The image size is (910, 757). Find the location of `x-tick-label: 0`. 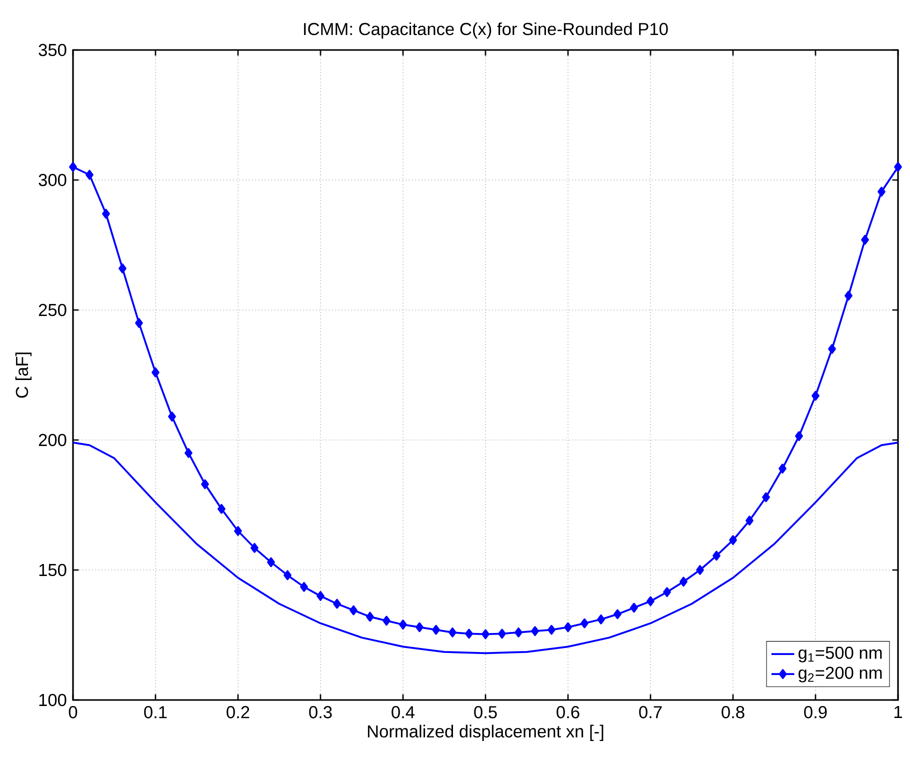

x-tick-label: 0 is located at coordinates (73, 712).